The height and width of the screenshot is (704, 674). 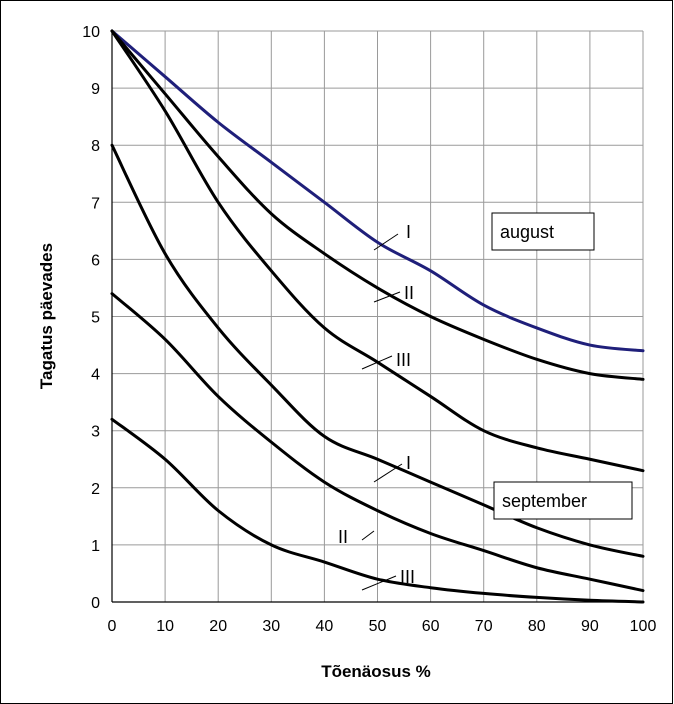 What do you see at coordinates (378, 626) in the screenshot?
I see `x-tick-label: 50` at bounding box center [378, 626].